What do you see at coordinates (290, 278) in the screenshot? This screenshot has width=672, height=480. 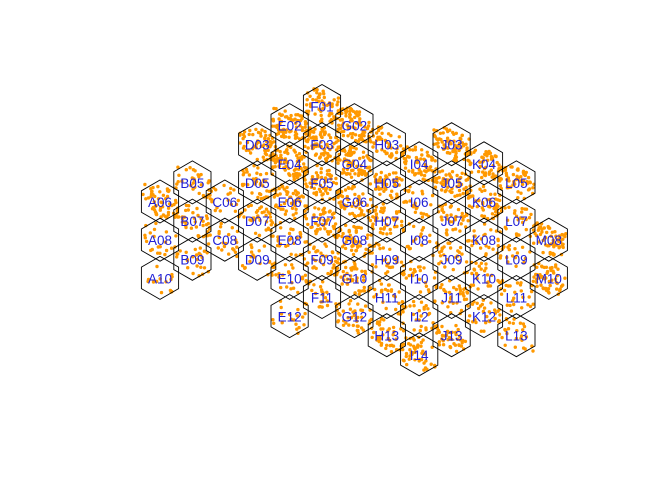 I see `hex-label-e10: E10` at bounding box center [290, 278].